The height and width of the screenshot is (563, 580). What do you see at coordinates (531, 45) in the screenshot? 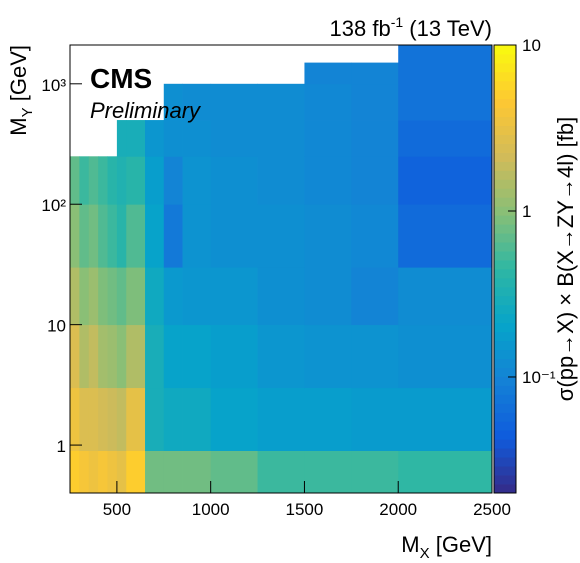
I see `z-tick-label: 10` at bounding box center [531, 45].